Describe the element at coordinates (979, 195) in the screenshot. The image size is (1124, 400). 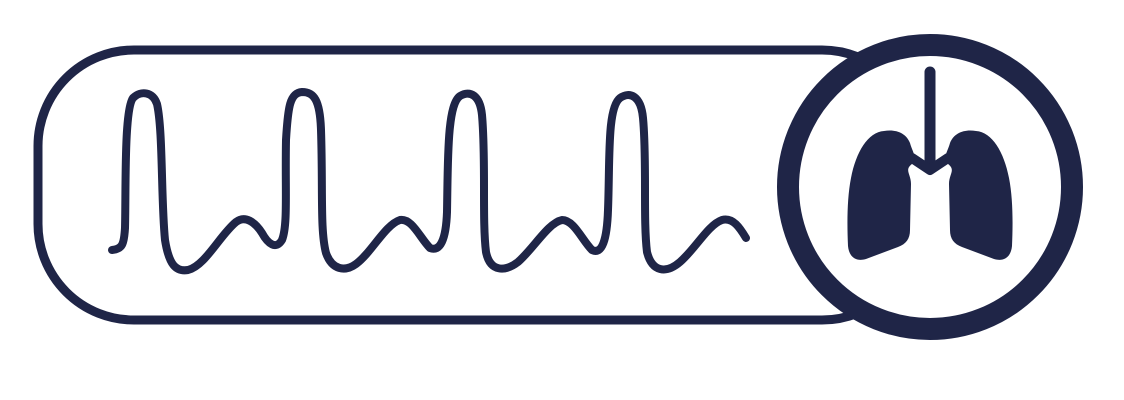
I see `right-lung-shape` at that location.